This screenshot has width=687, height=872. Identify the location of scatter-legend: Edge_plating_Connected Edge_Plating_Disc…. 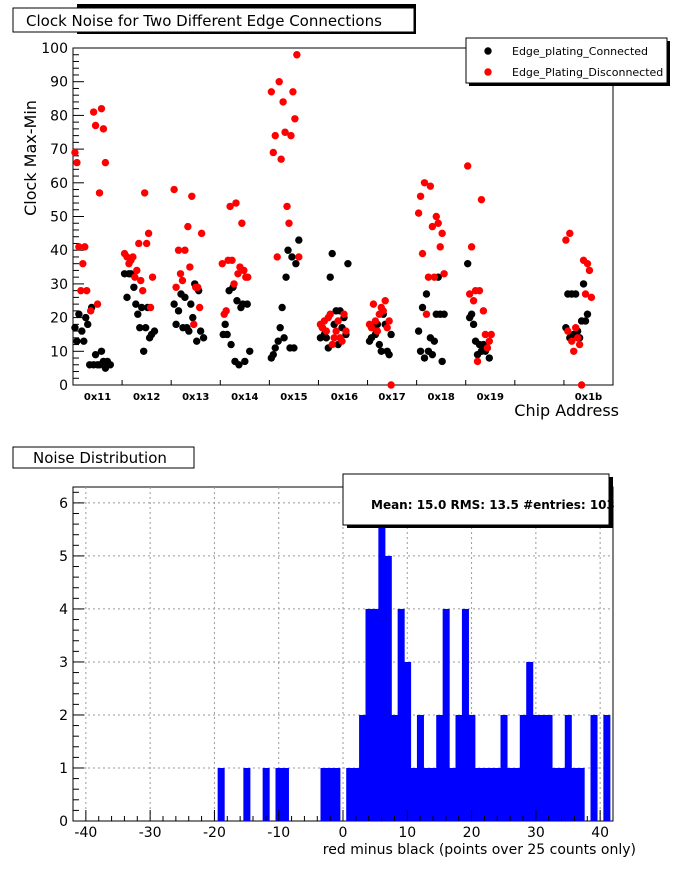
(567, 61).